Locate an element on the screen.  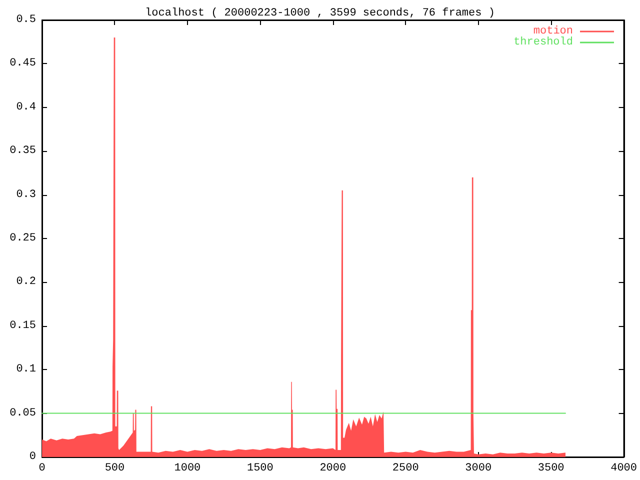
x-tick-label: 2000 is located at coordinates (333, 468).